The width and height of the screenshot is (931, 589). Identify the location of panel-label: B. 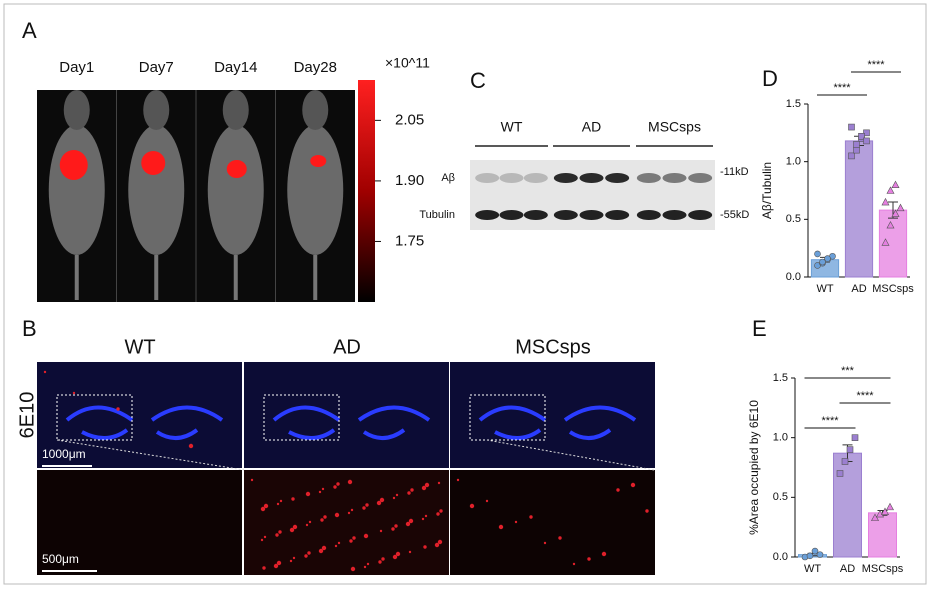
(29, 328).